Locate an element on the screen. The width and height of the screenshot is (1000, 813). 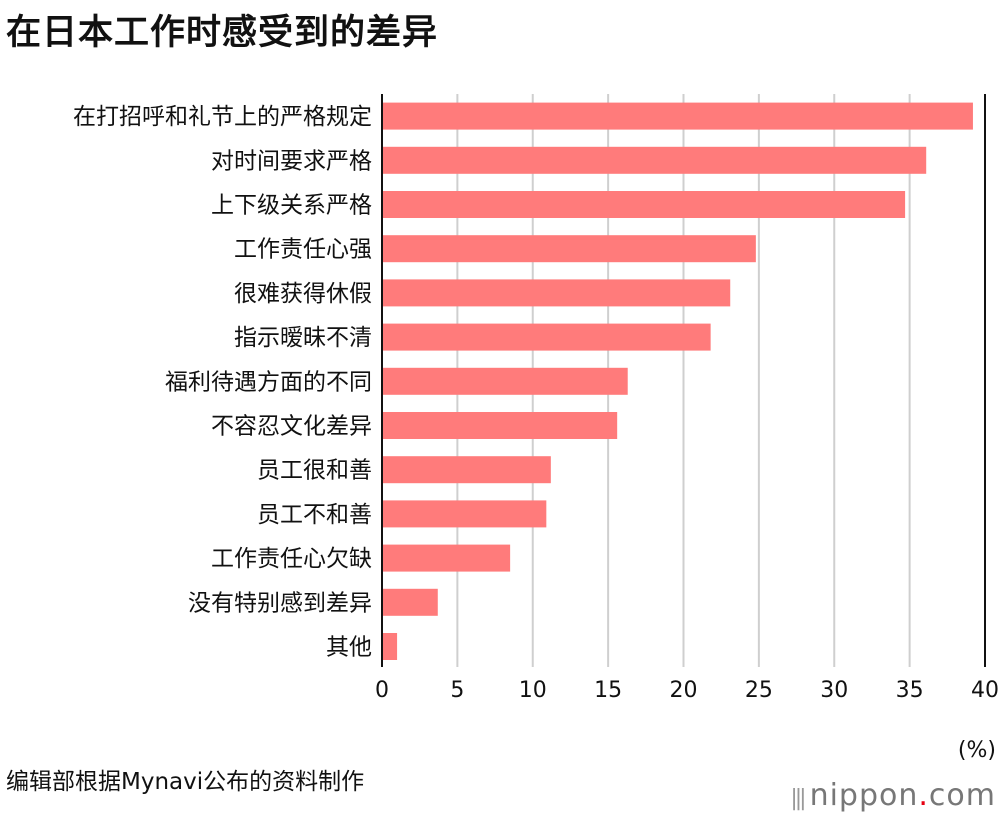
source-note: 编辑部根据Mynavi公布的资料制作 is located at coordinates (185, 782).